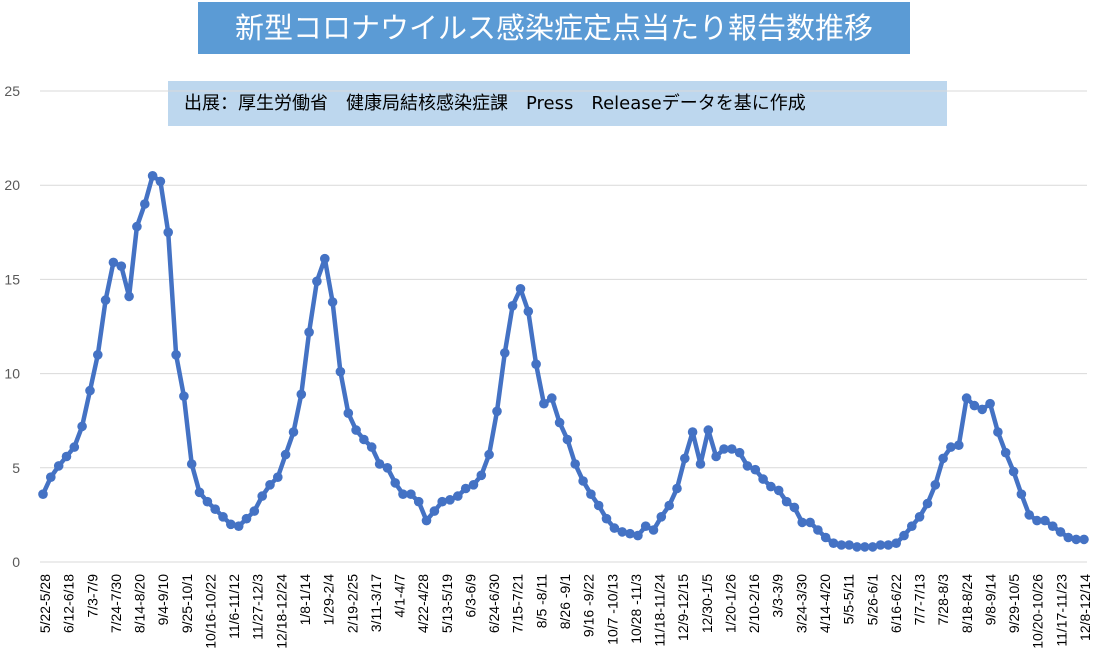 Image resolution: width=1096 pixels, height=671 pixels. What do you see at coordinates (1061, 610) in the screenshot?
I see `x-tick-label: 11/17-11/23` at bounding box center [1061, 610].